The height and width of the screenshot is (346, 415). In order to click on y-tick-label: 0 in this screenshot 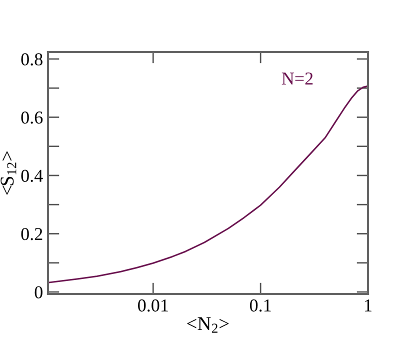, I will do `click(38, 292)`.